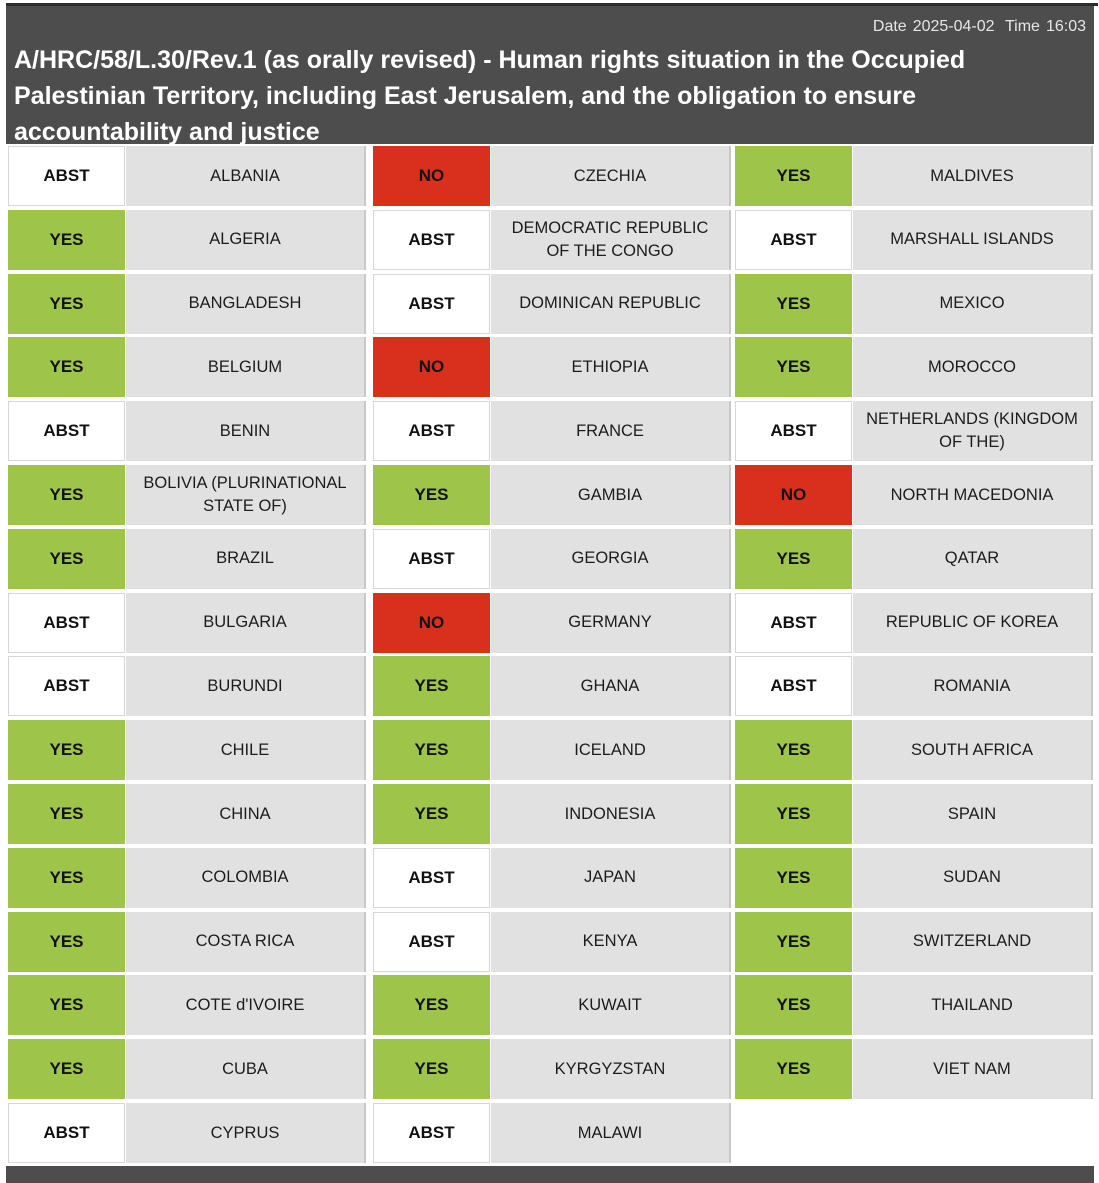 Image resolution: width=1099 pixels, height=1183 pixels. What do you see at coordinates (611, 431) in the screenshot?
I see `country-name: FRANCE` at bounding box center [611, 431].